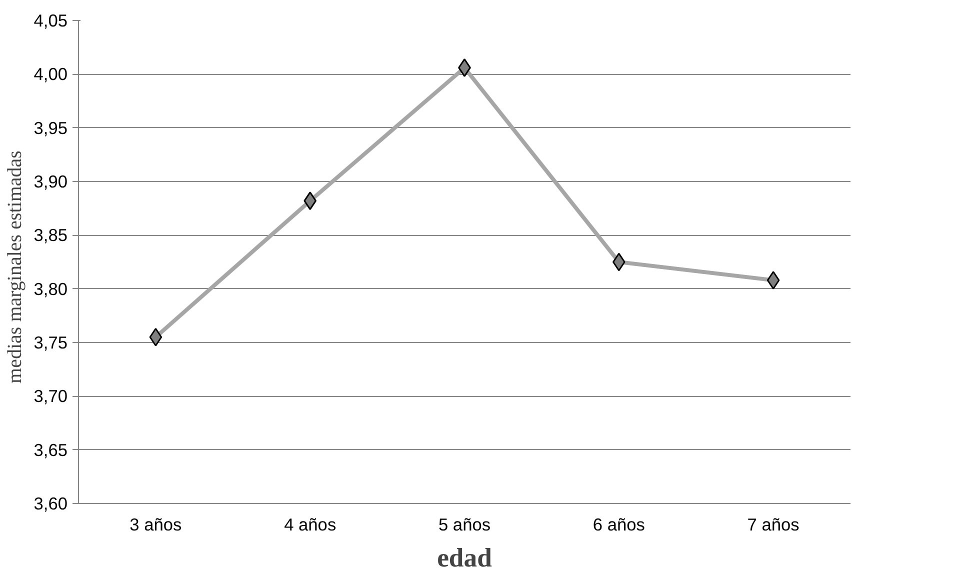 The width and height of the screenshot is (957, 583). I want to click on y-tick-label: 4,05, so click(51, 20).